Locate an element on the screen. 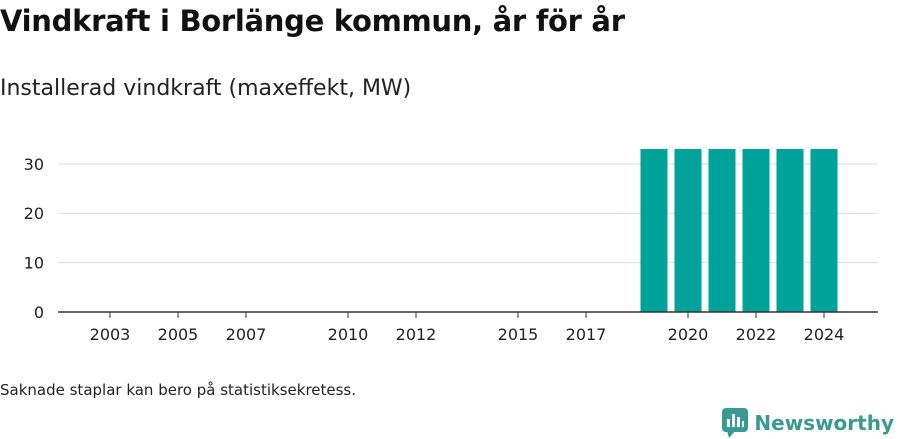  x-tick-label: 2005 is located at coordinates (178, 334).